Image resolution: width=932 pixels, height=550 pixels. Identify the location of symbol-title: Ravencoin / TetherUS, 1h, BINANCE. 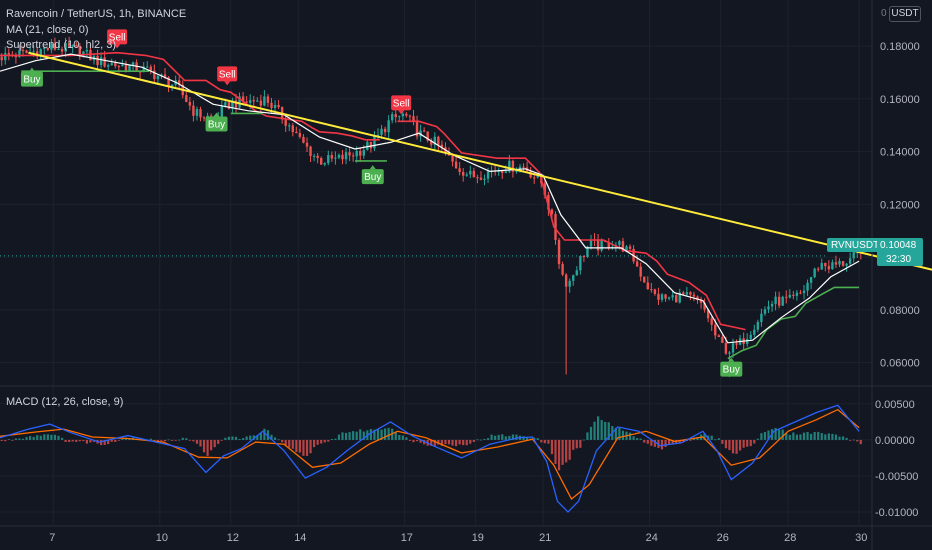
(96, 14).